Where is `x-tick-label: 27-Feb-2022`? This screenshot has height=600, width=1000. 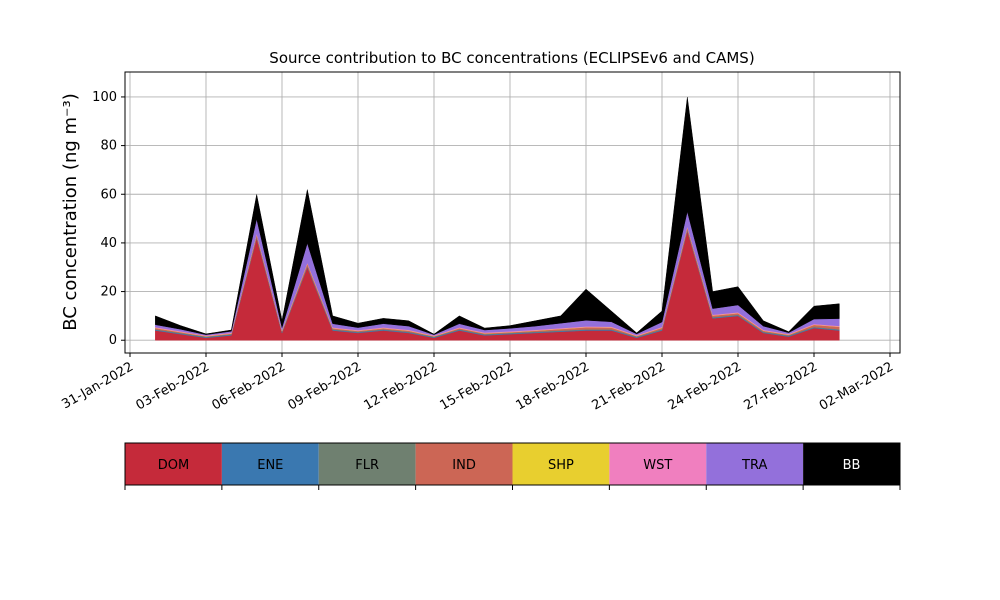
x-tick-label: 27-Feb-2022 is located at coordinates (780, 386).